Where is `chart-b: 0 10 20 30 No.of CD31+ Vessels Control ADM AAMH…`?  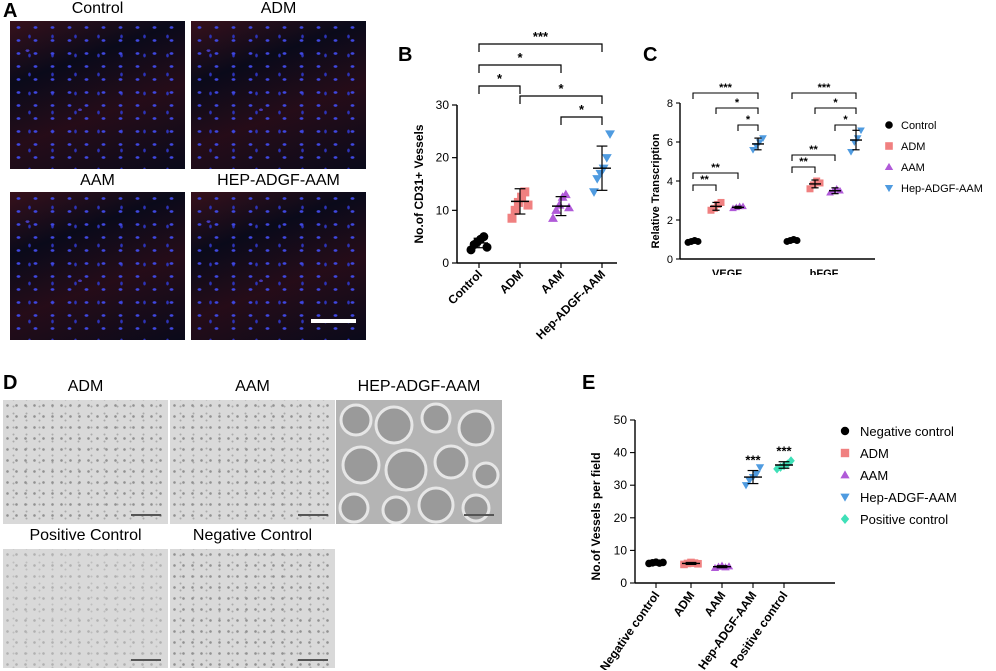
chart-b: 0 10 20 30 No.of CD31+ Vessels Control ADM AAMH… is located at coordinates (514, 186).